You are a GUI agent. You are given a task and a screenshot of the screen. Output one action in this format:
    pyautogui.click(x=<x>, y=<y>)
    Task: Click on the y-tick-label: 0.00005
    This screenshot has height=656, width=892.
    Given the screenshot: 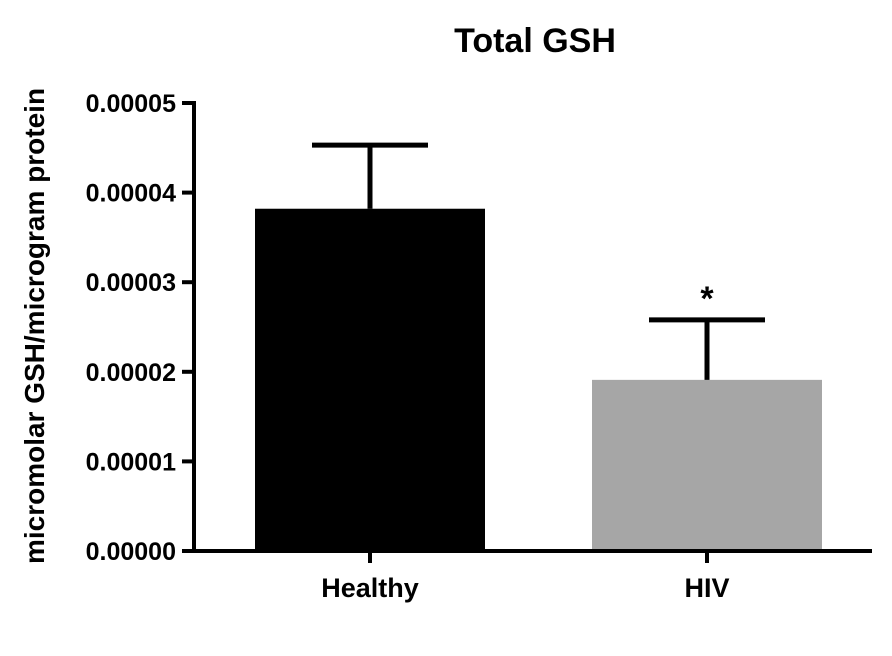 What is the action you would take?
    pyautogui.click(x=131, y=104)
    